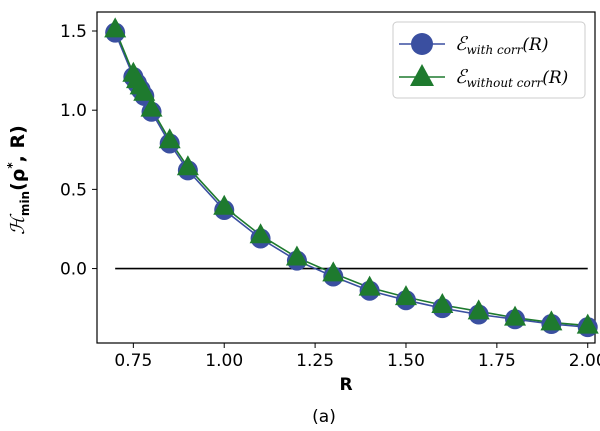  Describe the element at coordinates (18, 143) in the screenshot. I see `y-axis-label-rest: , R)` at that location.